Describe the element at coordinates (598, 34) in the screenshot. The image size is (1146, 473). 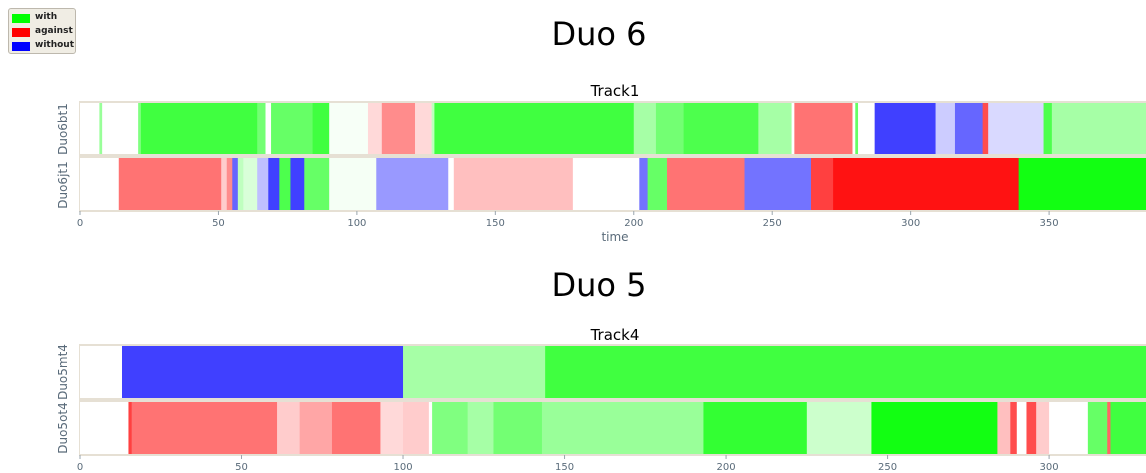
I see `chart-title-duo6: Duo 6` at that location.